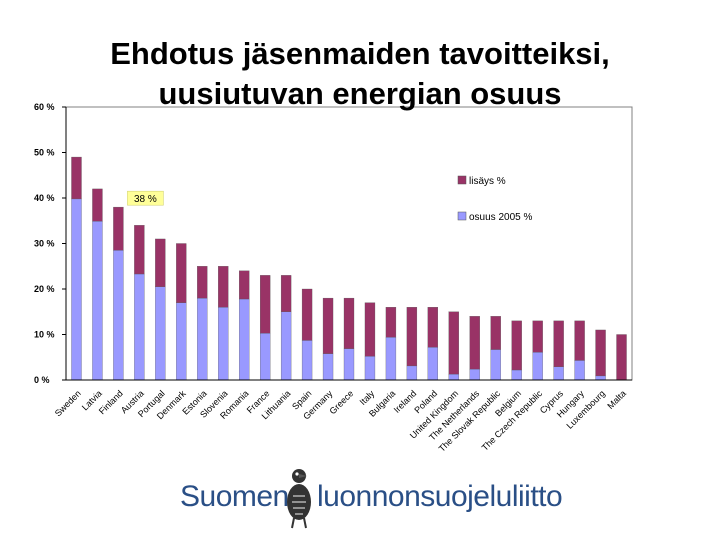  I want to click on y-tick-label: 0 %, so click(42, 380).